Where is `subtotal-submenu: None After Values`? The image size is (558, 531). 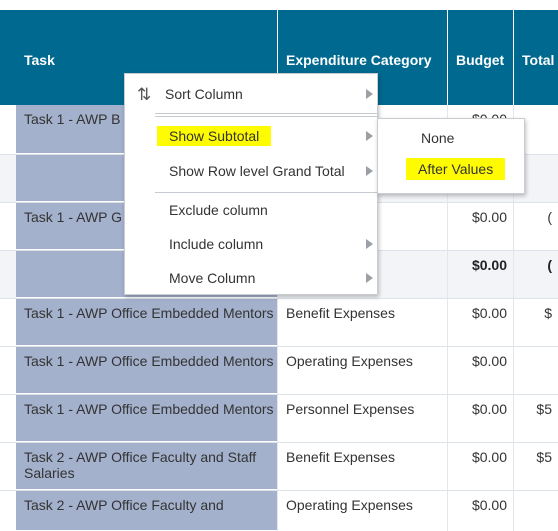
subtotal-submenu: None After Values is located at coordinates (451, 156).